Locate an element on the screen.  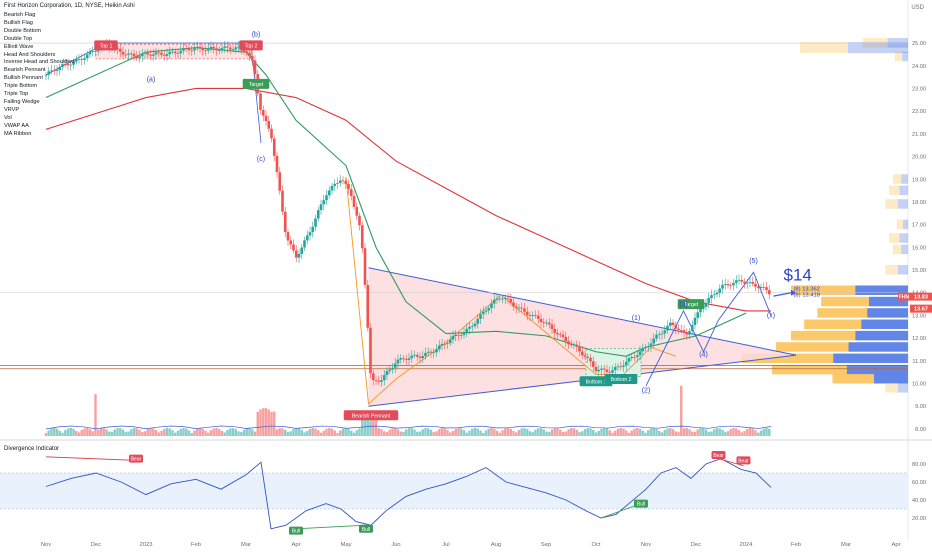
osc-y-tick-label: 80.00 is located at coordinates (919, 465).